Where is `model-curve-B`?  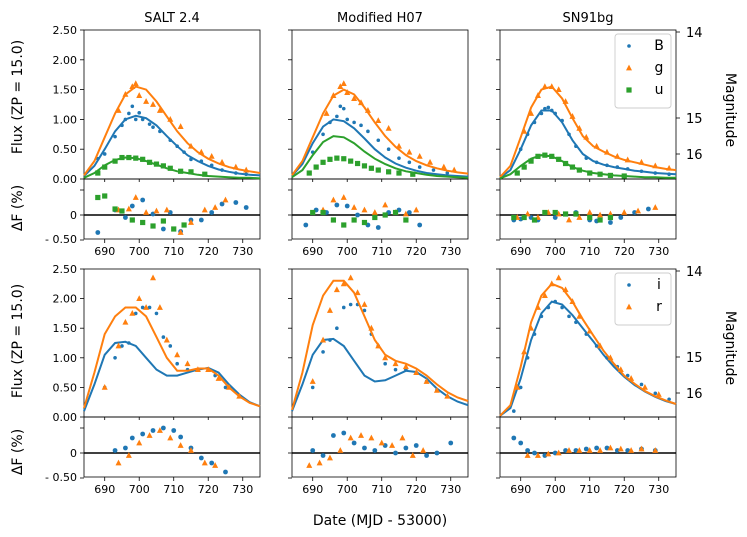
model-curve-B is located at coordinates (172, 145).